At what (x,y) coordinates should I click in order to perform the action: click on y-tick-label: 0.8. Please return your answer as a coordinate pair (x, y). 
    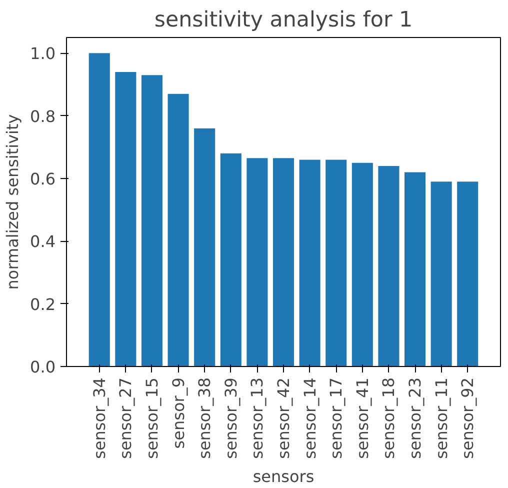
    Looking at the image, I should click on (43, 116).